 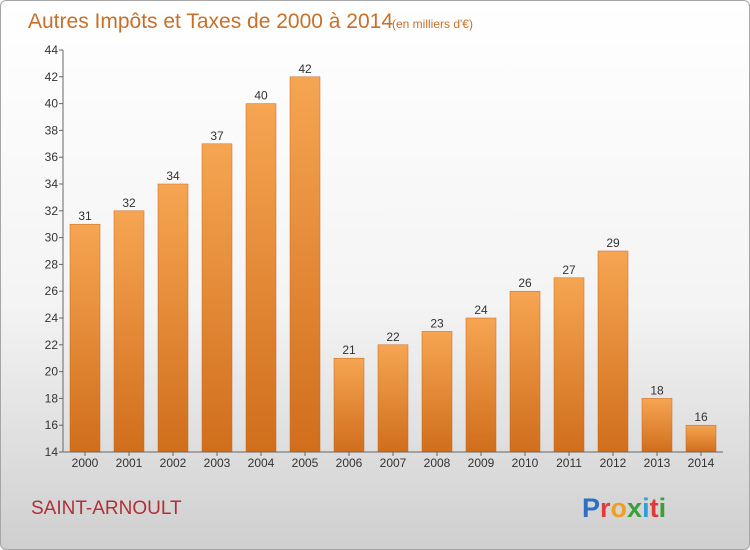 I want to click on bar-2003, so click(x=217, y=298).